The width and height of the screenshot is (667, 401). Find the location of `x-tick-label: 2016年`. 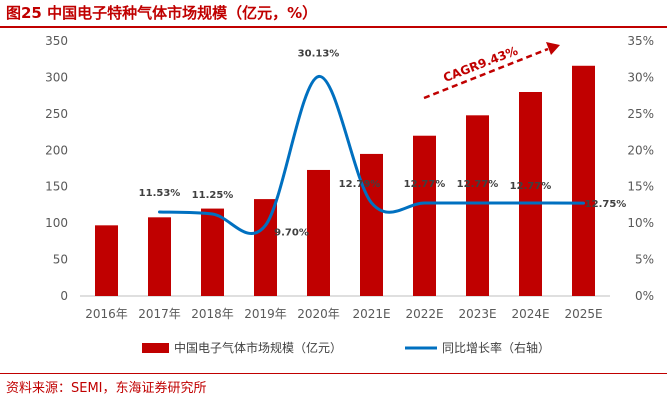

x-tick-label: 2016年 is located at coordinates (106, 314).